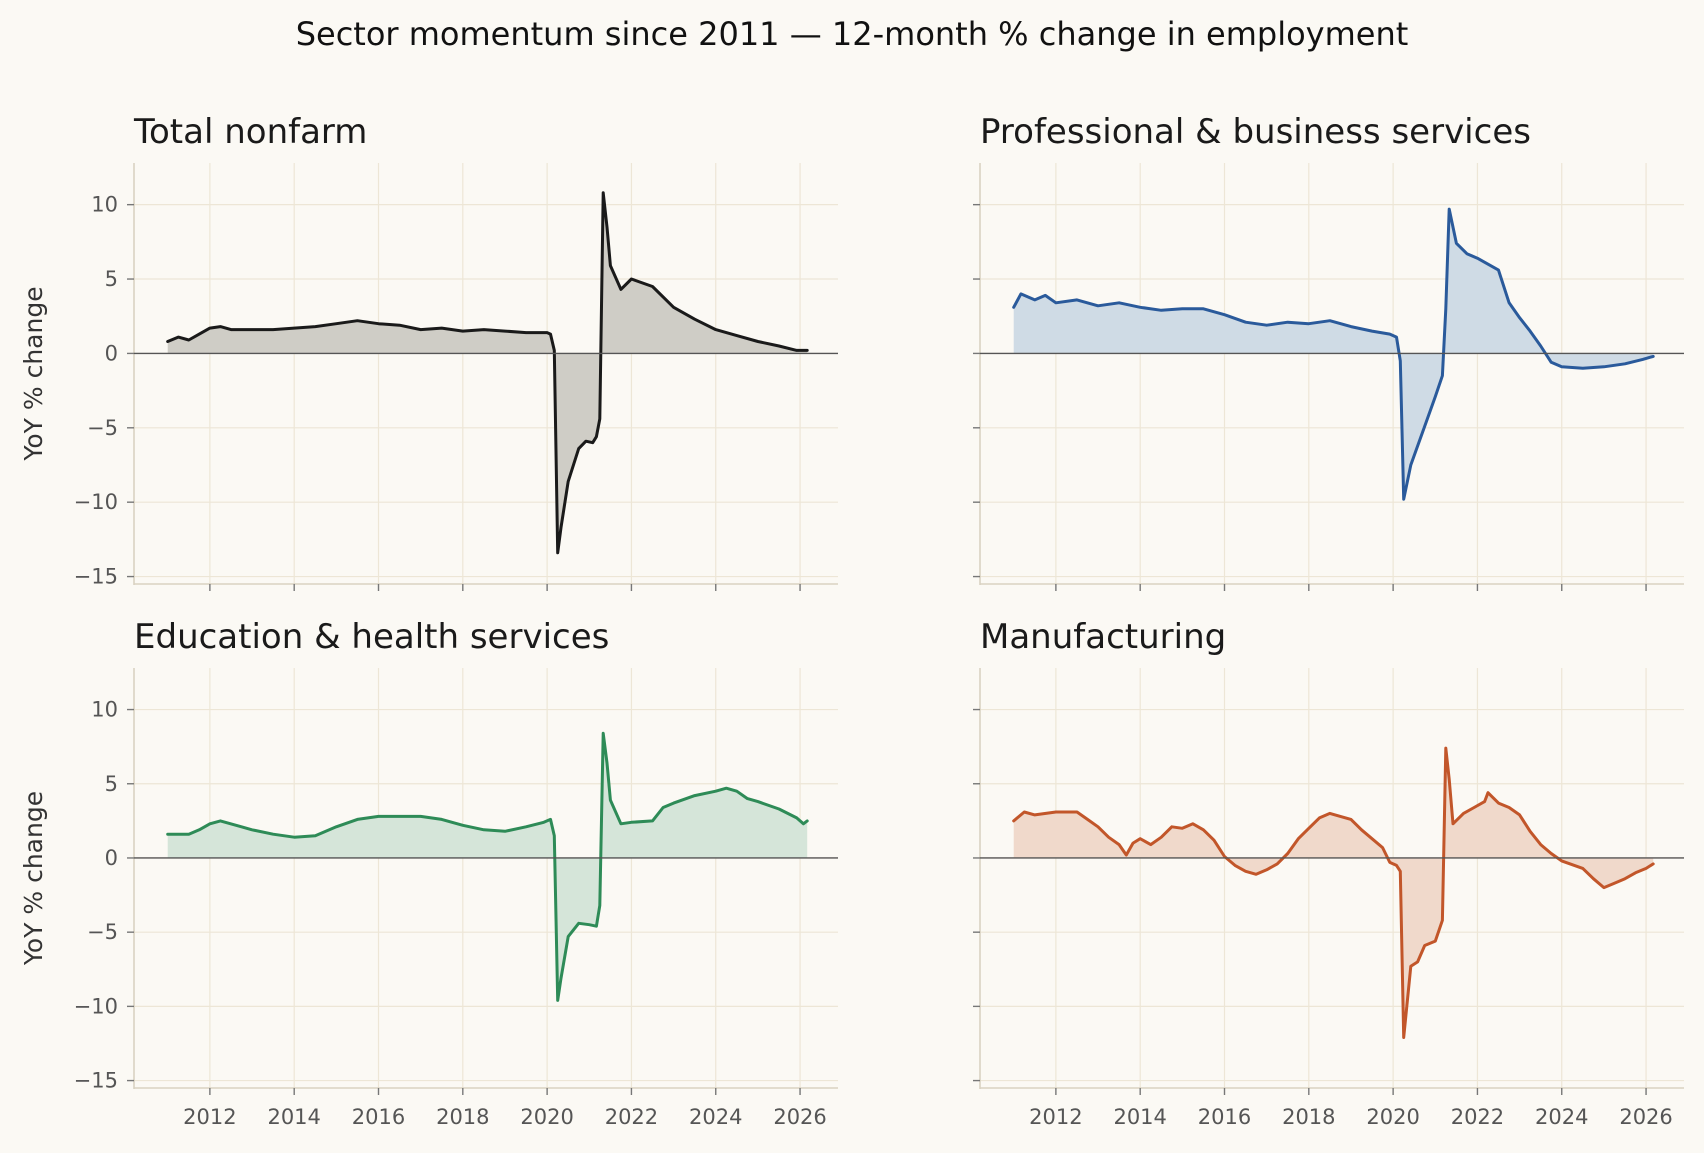 Image resolution: width=1704 pixels, height=1153 pixels. I want to click on ticks: 2012 2014 2016 2018 2020 2022 2024 2026, so click(1323, 918).